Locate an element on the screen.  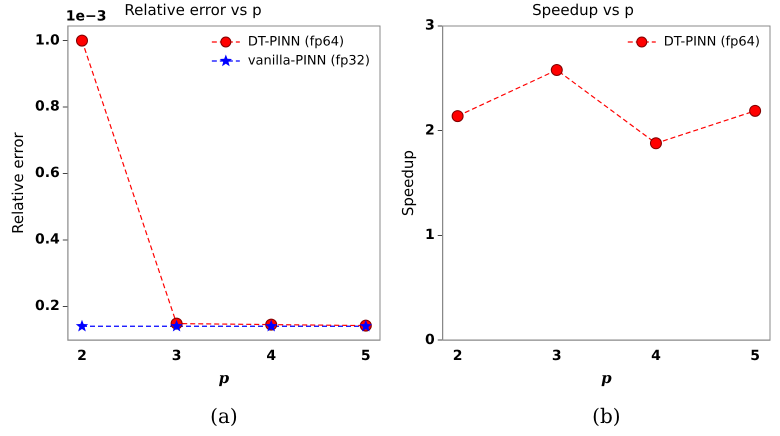
y-tick-label: 0.4 is located at coordinates (47, 240).